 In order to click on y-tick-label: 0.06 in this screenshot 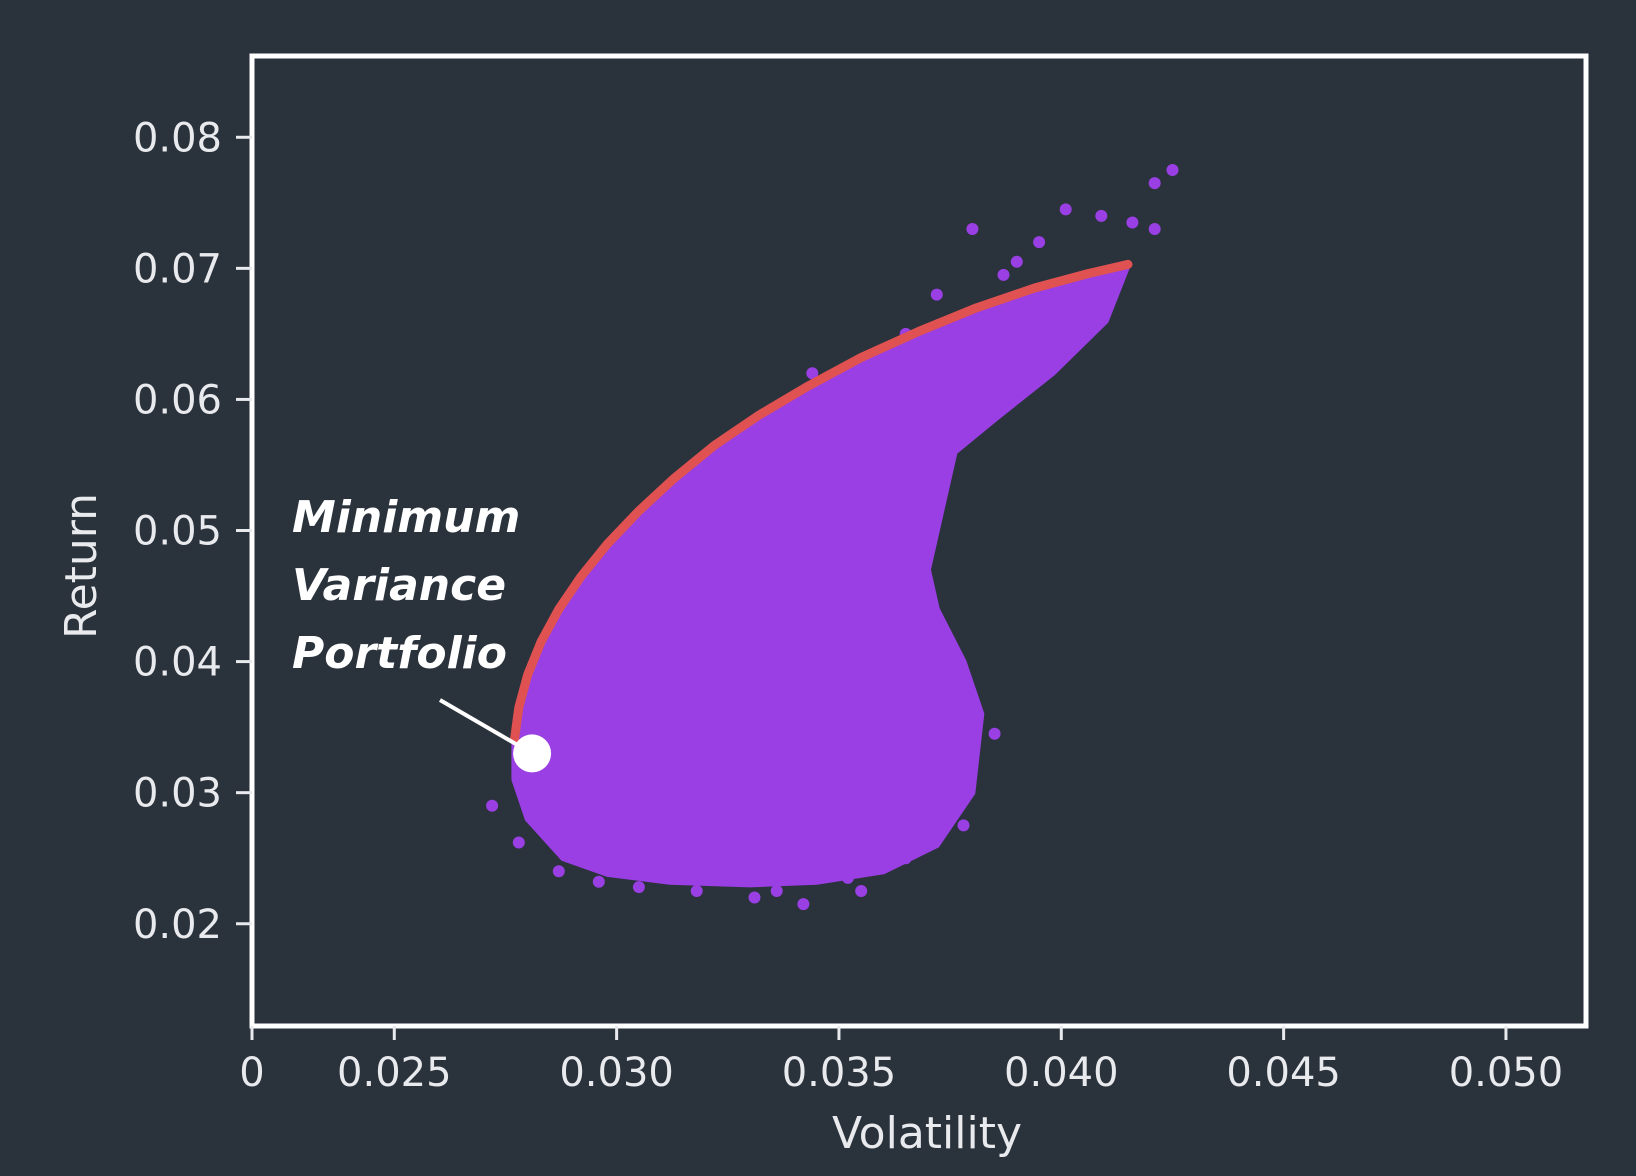, I will do `click(177, 400)`.